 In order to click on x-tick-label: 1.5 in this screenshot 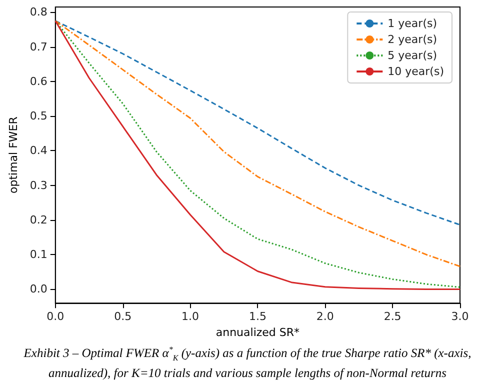, I will do `click(257, 317)`.